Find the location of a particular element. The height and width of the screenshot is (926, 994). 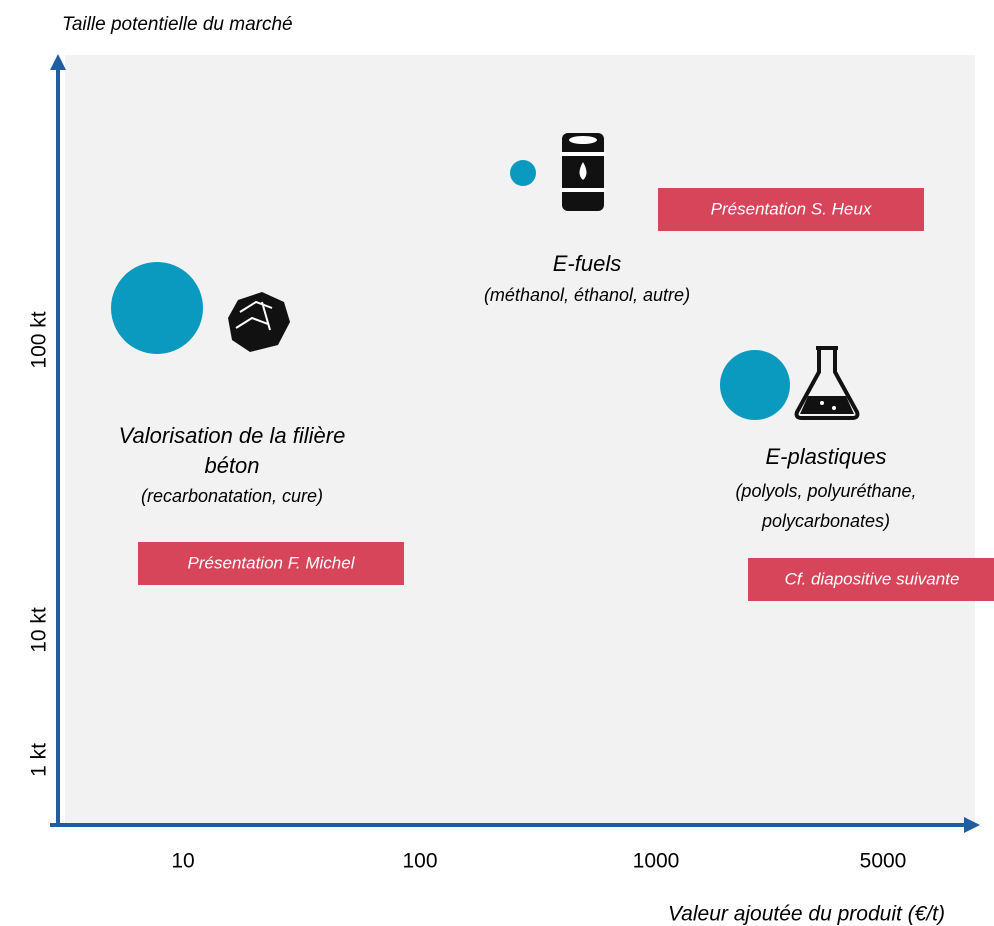

flask-icon is located at coordinates (827, 383).